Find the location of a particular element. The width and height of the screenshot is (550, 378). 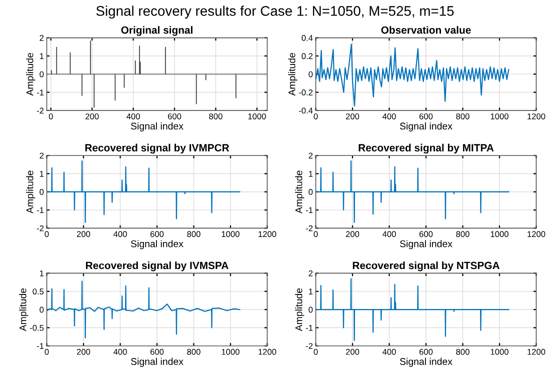

text: Signal recovery results for Case 1: N=1050, M=525, m=15 is located at coordinates (275, 12).